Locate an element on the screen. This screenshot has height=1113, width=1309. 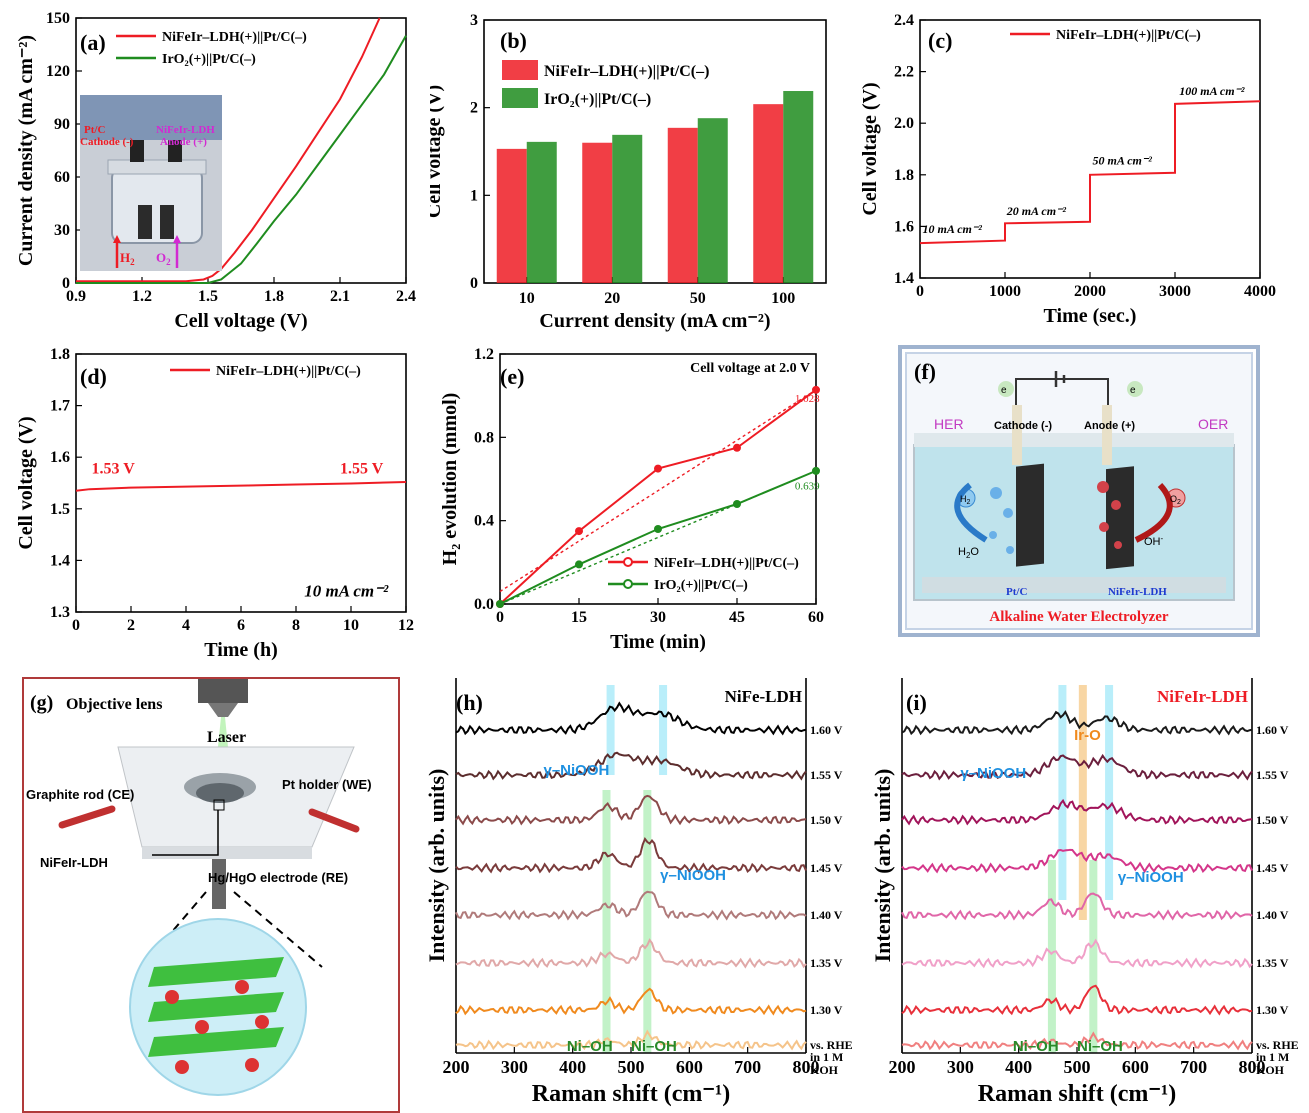
x-axis-label: Raman shift (cm⁻¹) is located at coordinates (1077, 1094).